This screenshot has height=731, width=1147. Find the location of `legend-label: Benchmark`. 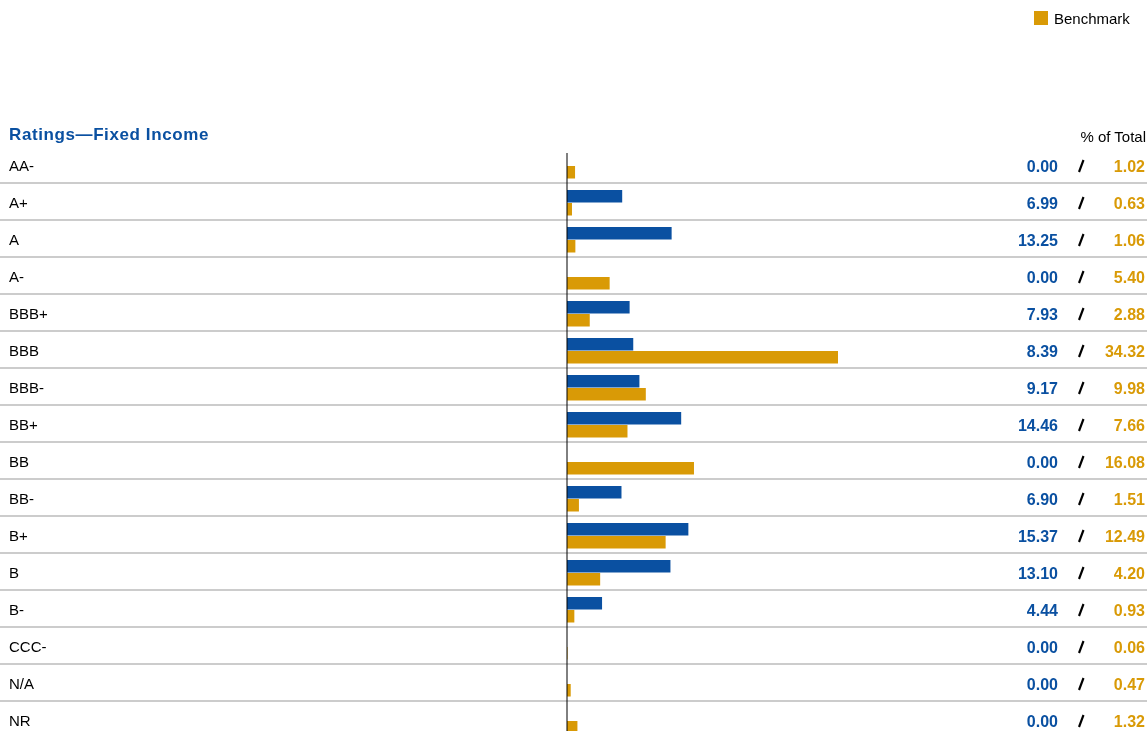

legend-label: Benchmark is located at coordinates (1092, 18).